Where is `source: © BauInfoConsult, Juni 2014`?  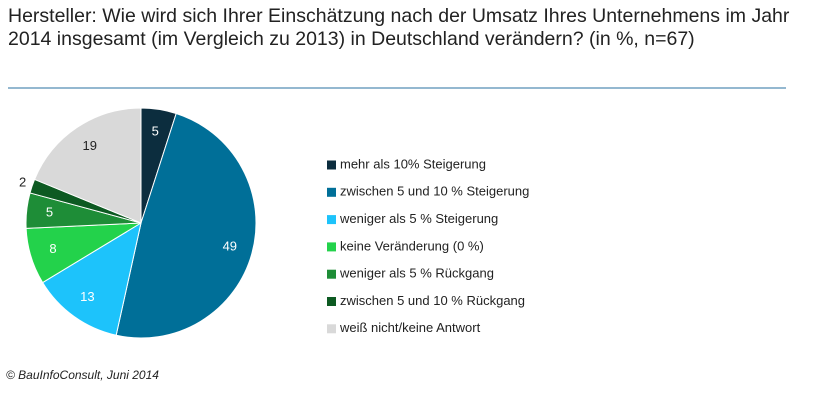 source: © BauInfoConsult, Juni 2014 is located at coordinates (82, 375).